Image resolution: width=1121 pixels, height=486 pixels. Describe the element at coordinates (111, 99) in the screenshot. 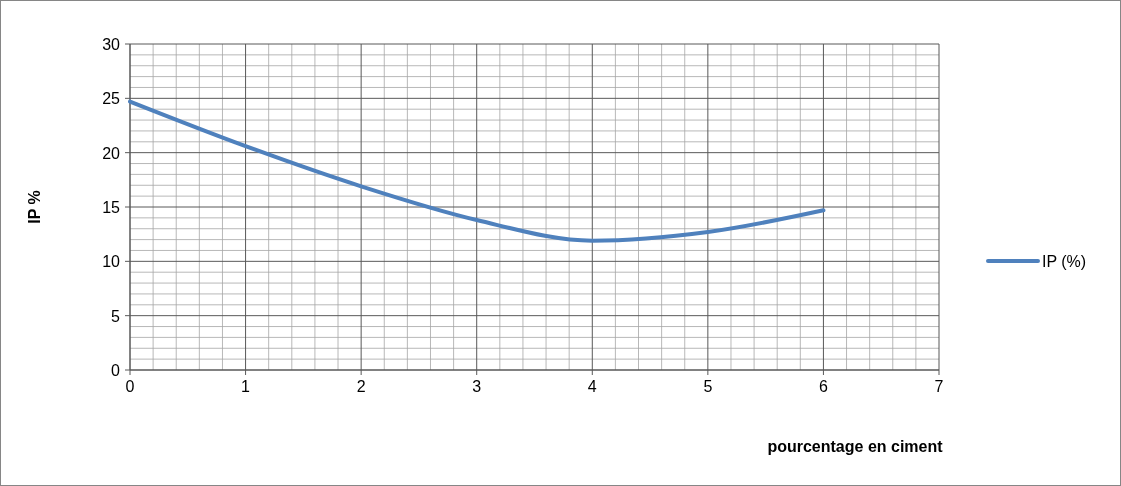

I see `y-tick-label: 25` at that location.